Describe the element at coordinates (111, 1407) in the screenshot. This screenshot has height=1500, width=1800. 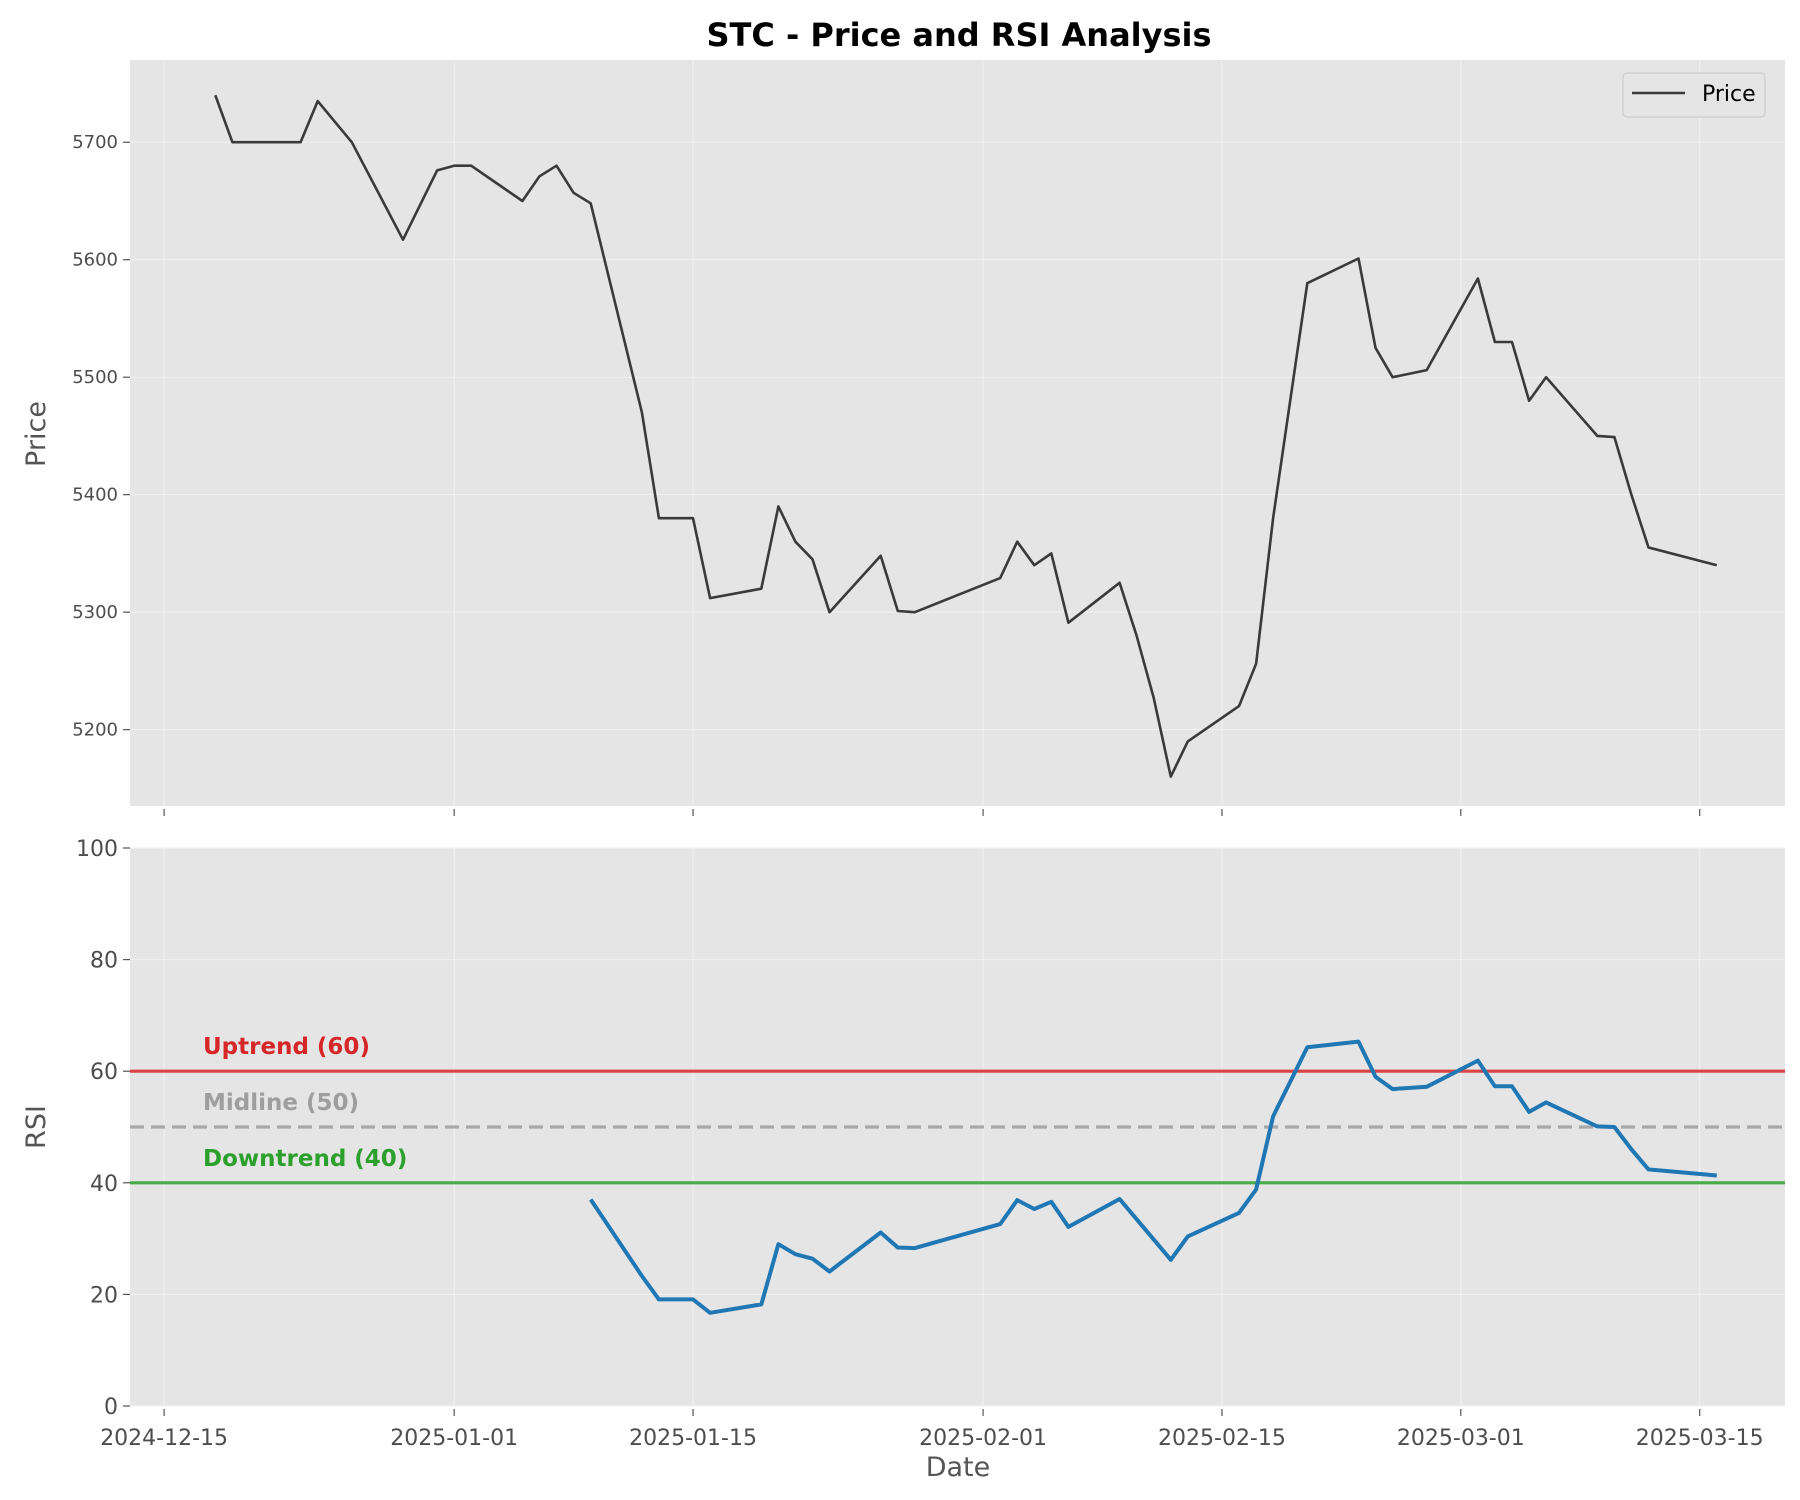
I see `y-tick-label: 0` at that location.